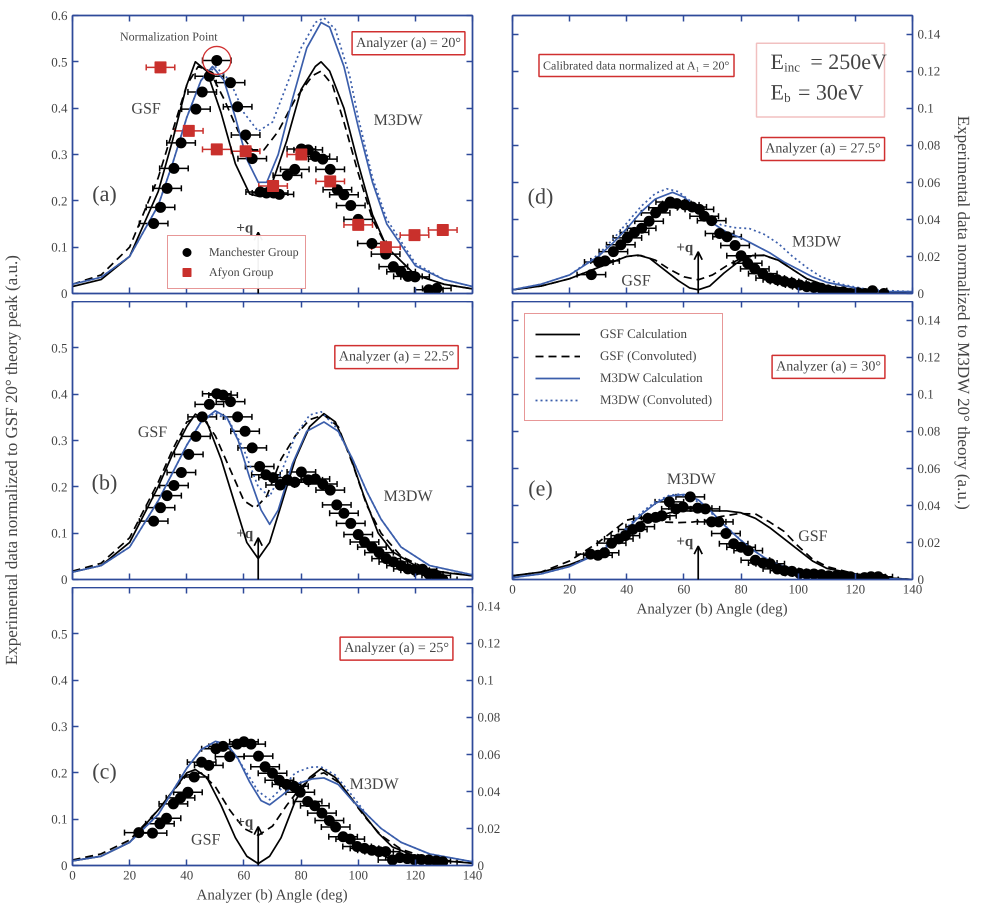 The width and height of the screenshot is (985, 917). Describe the element at coordinates (489, 754) in the screenshot. I see `y2-tick-label: 0.06` at that location.